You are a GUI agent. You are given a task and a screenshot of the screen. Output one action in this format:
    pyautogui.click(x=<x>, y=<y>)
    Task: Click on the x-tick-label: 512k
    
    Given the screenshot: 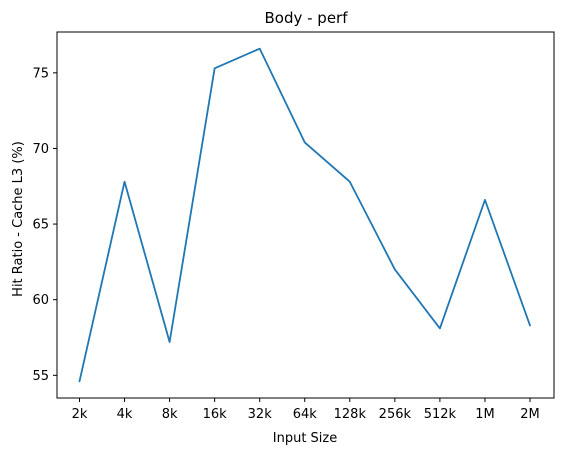 What is the action you would take?
    pyautogui.click(x=440, y=414)
    